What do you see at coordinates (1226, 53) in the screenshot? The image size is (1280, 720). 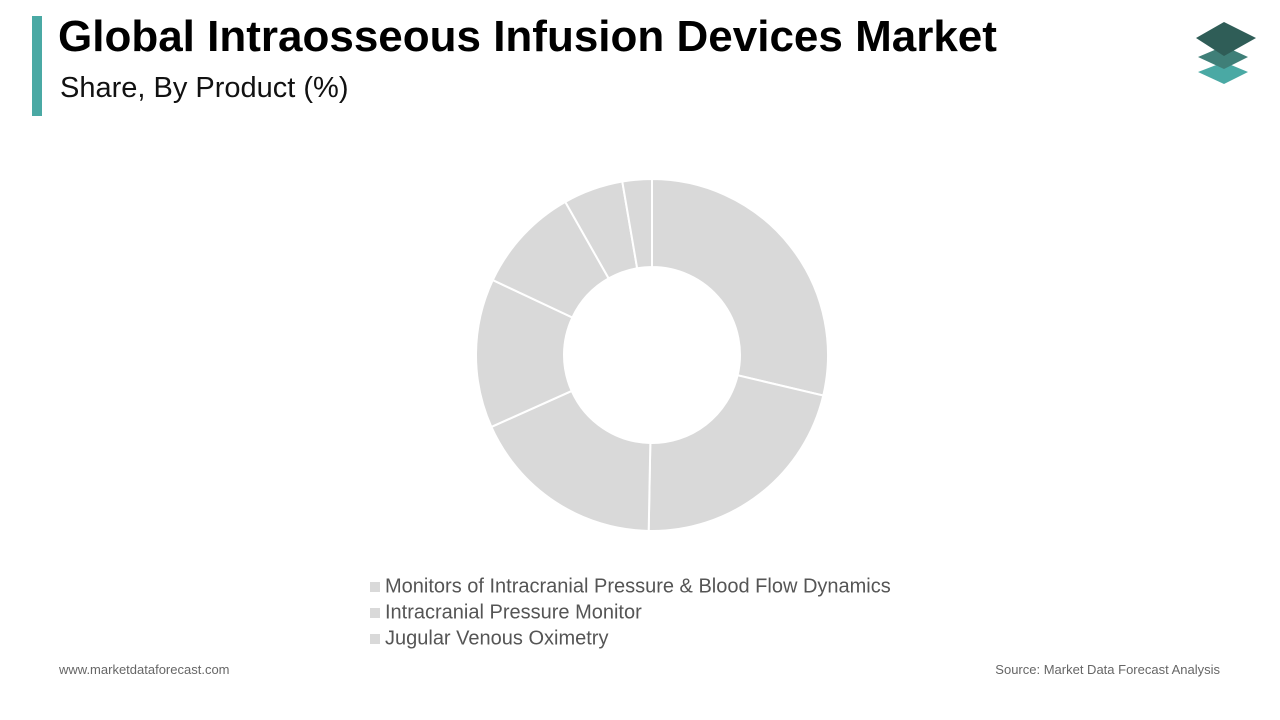 I see `logo` at bounding box center [1226, 53].